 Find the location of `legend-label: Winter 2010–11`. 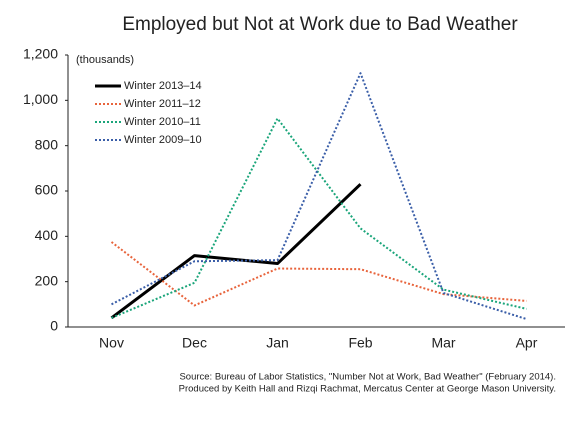

legend-label: Winter 2010–11 is located at coordinates (162, 122).